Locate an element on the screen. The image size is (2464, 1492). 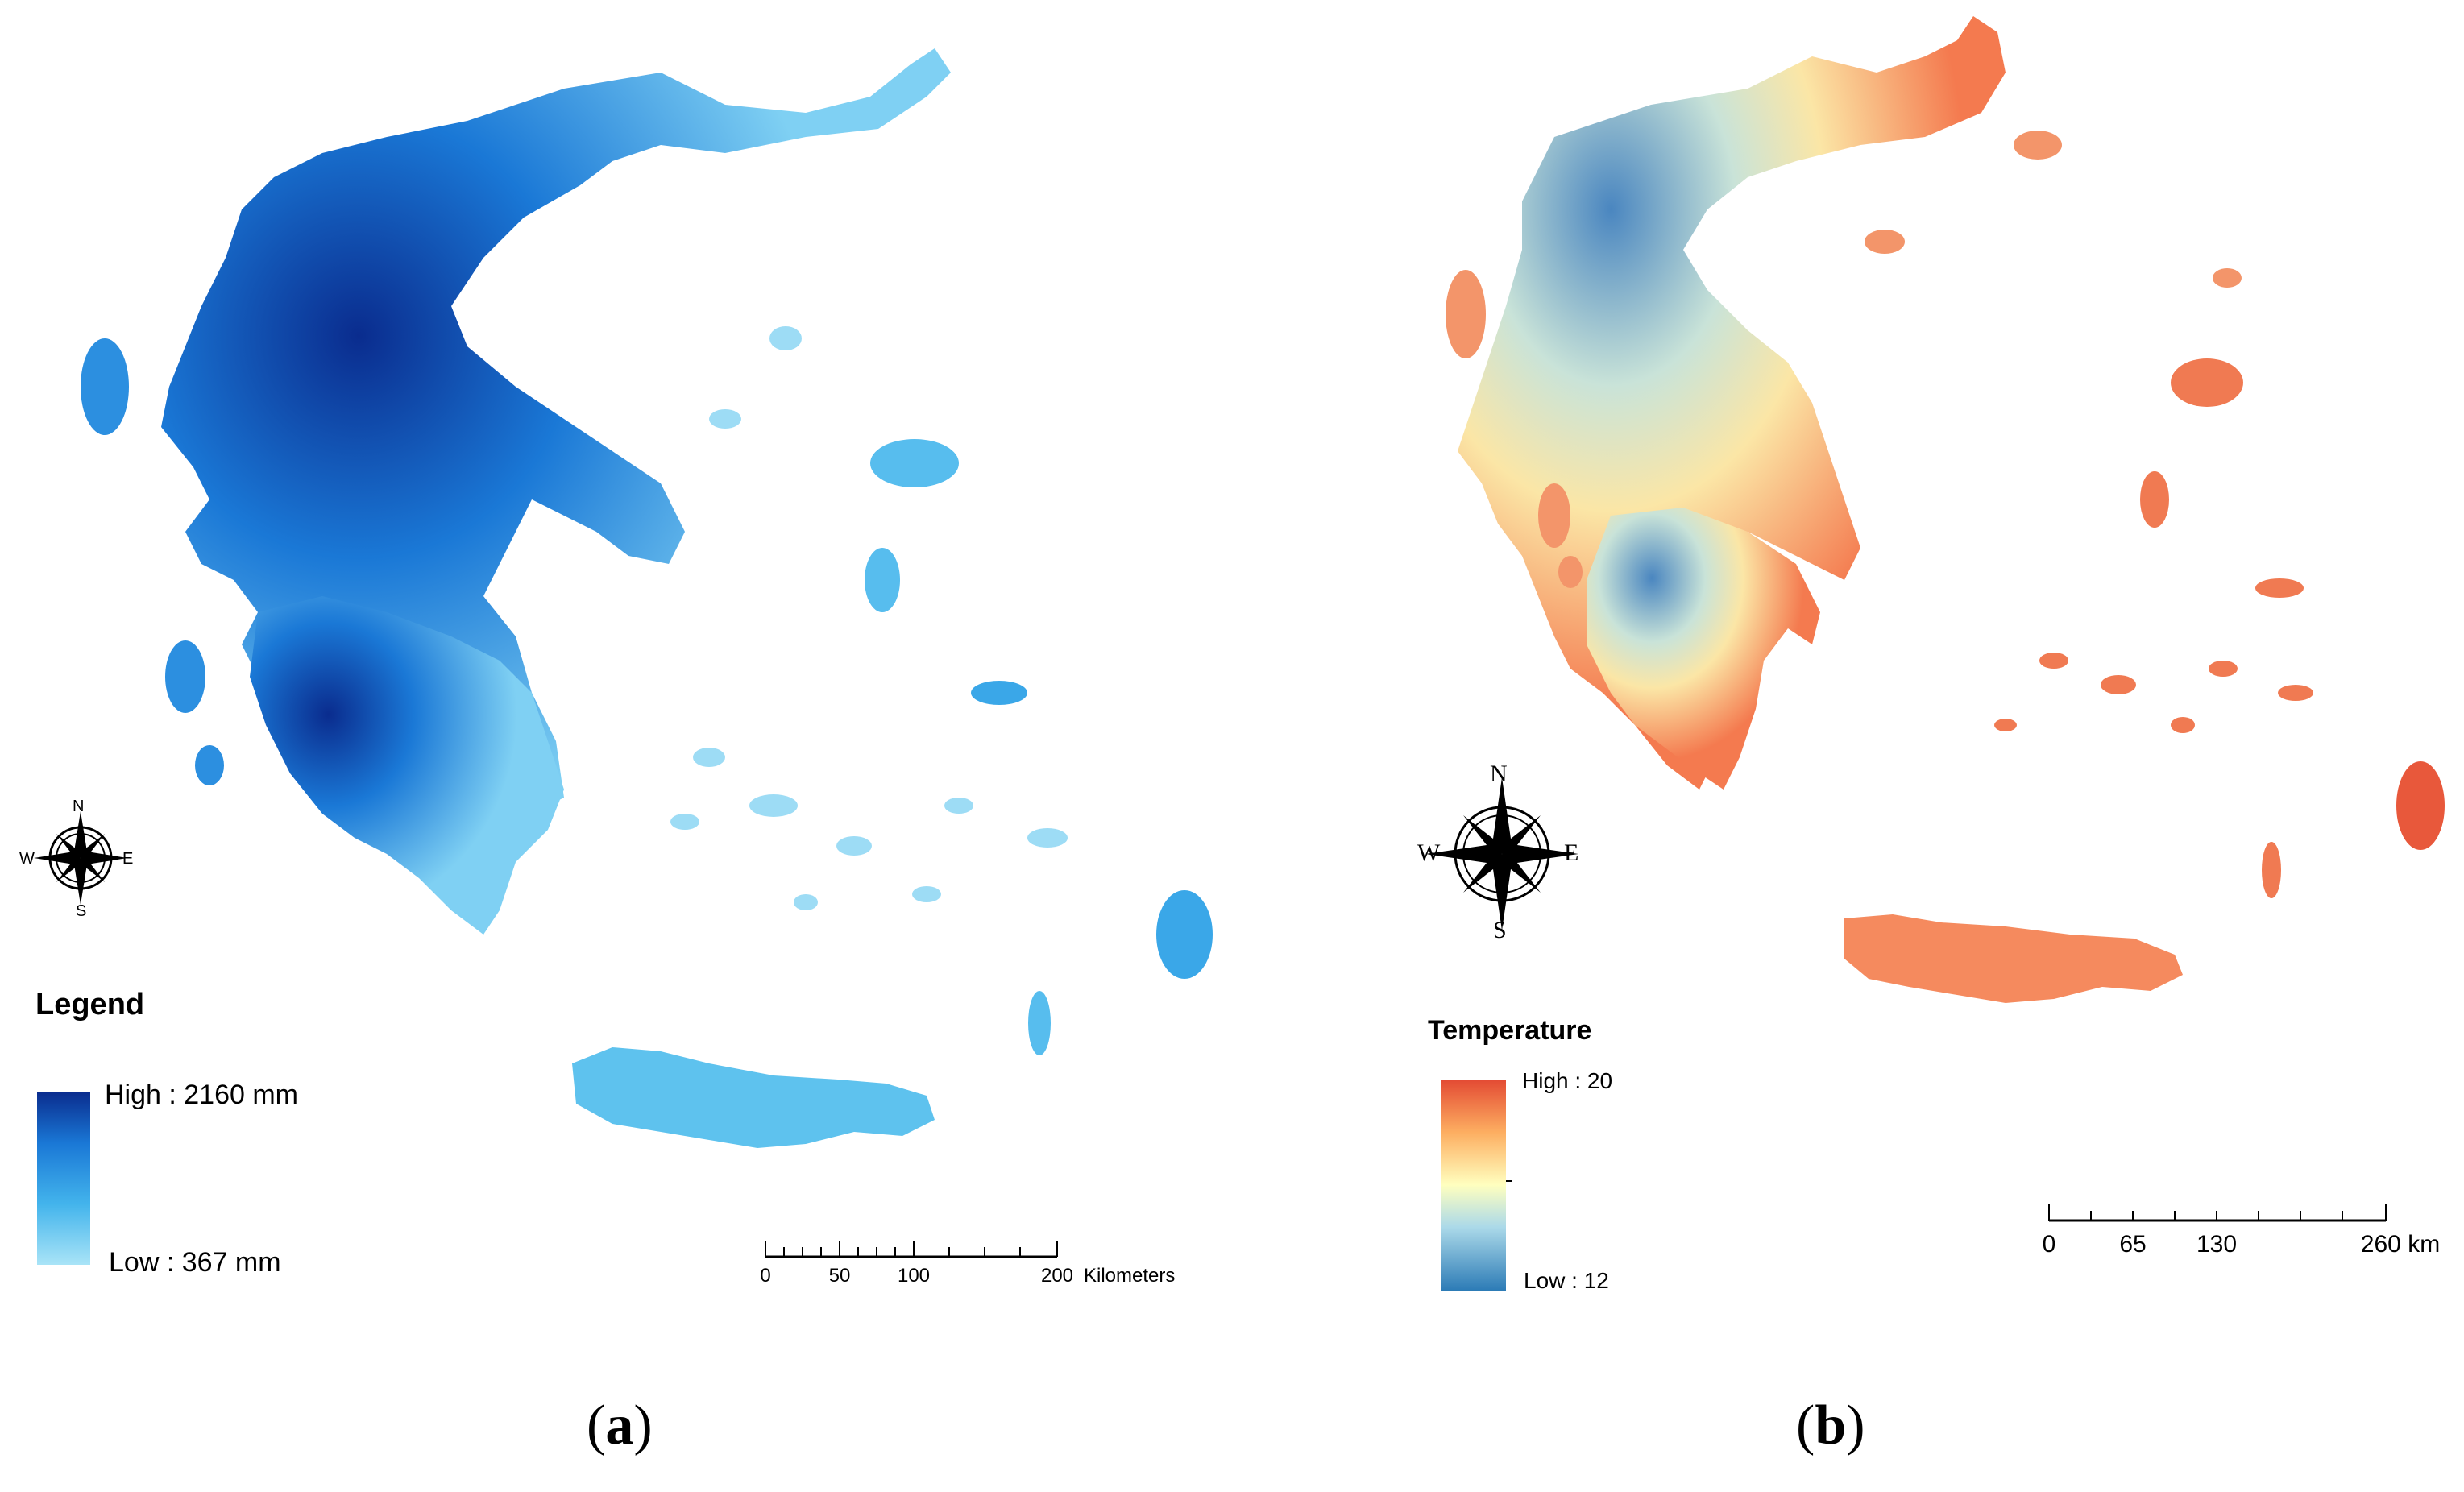
scale-tick-label: 200 is located at coordinates (1057, 1276).